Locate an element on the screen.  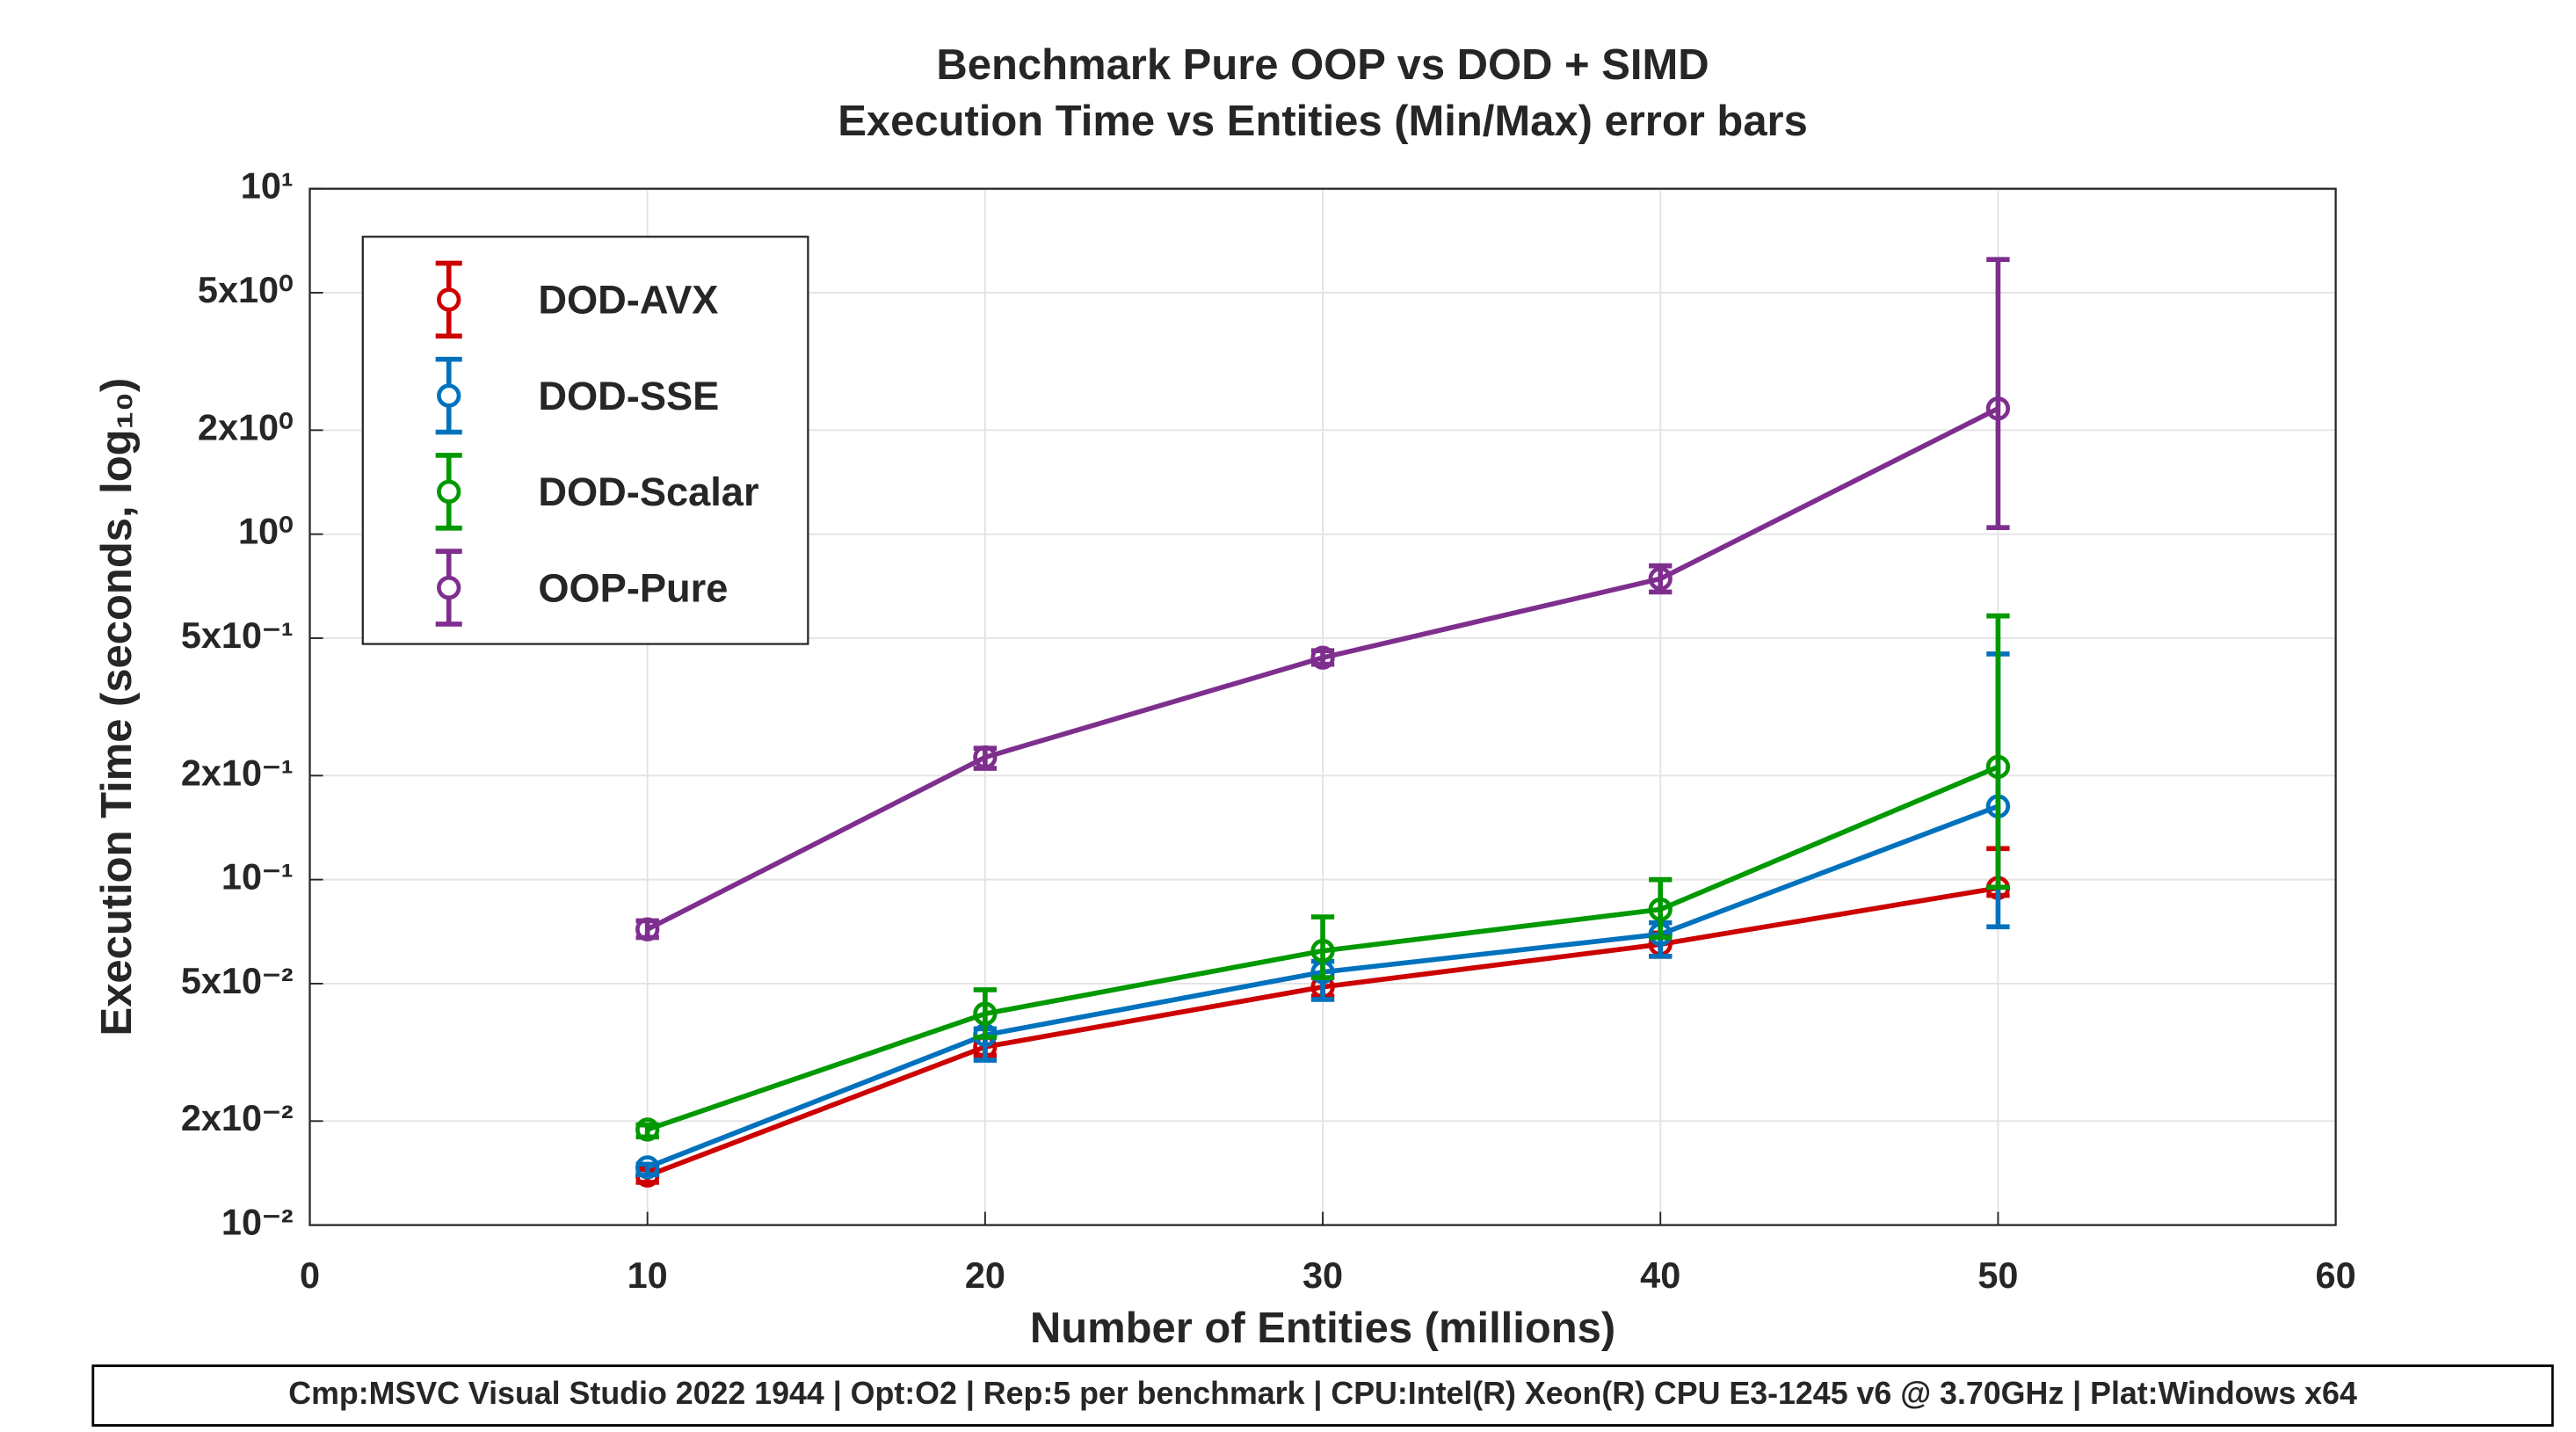
y-tick-label: 5x10⁻² is located at coordinates (237, 980).